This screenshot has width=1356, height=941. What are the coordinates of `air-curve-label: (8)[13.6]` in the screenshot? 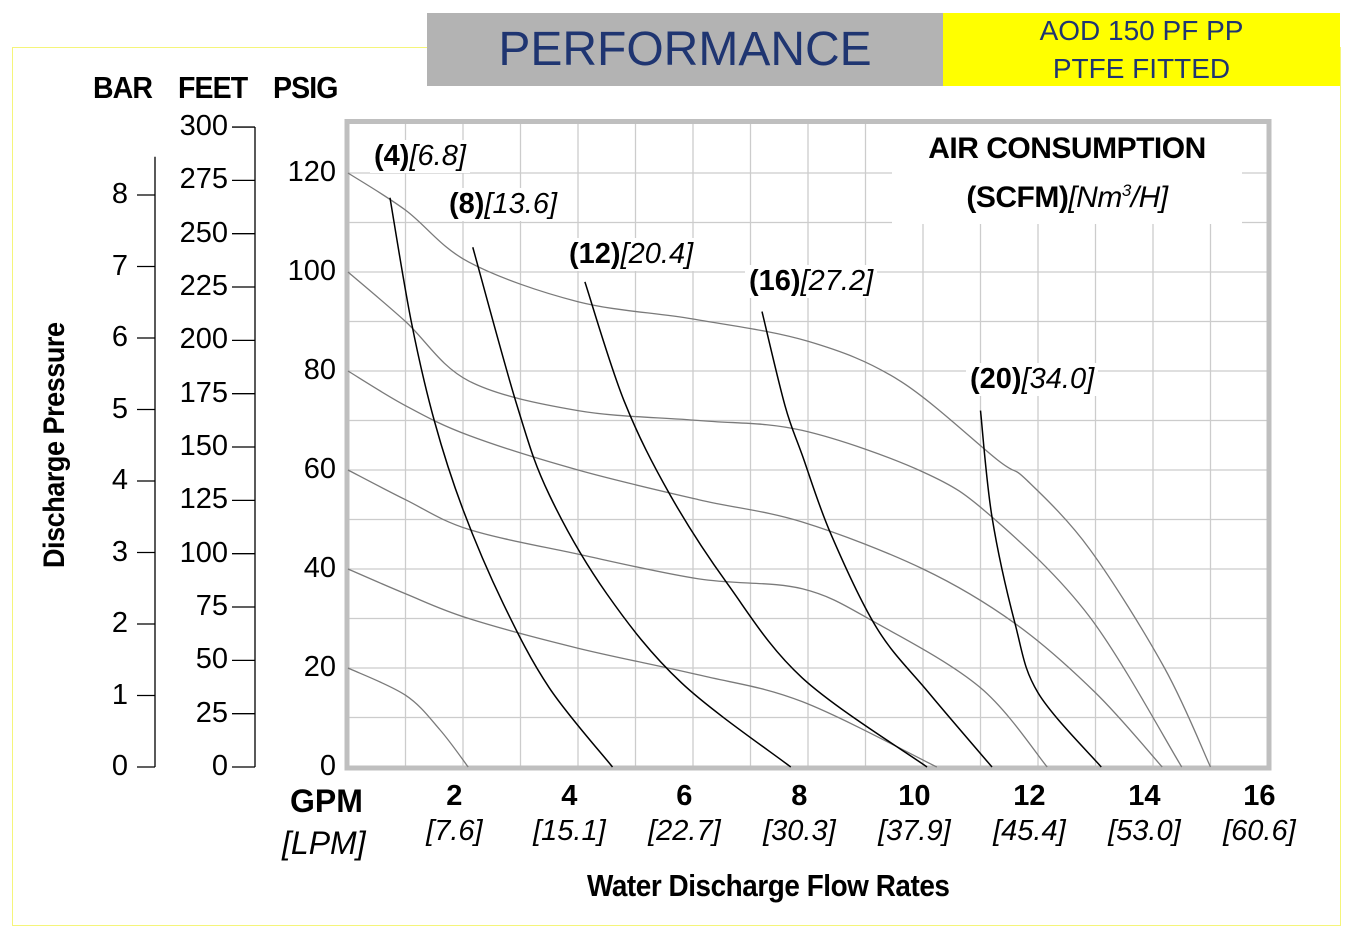 It's located at (503, 204).